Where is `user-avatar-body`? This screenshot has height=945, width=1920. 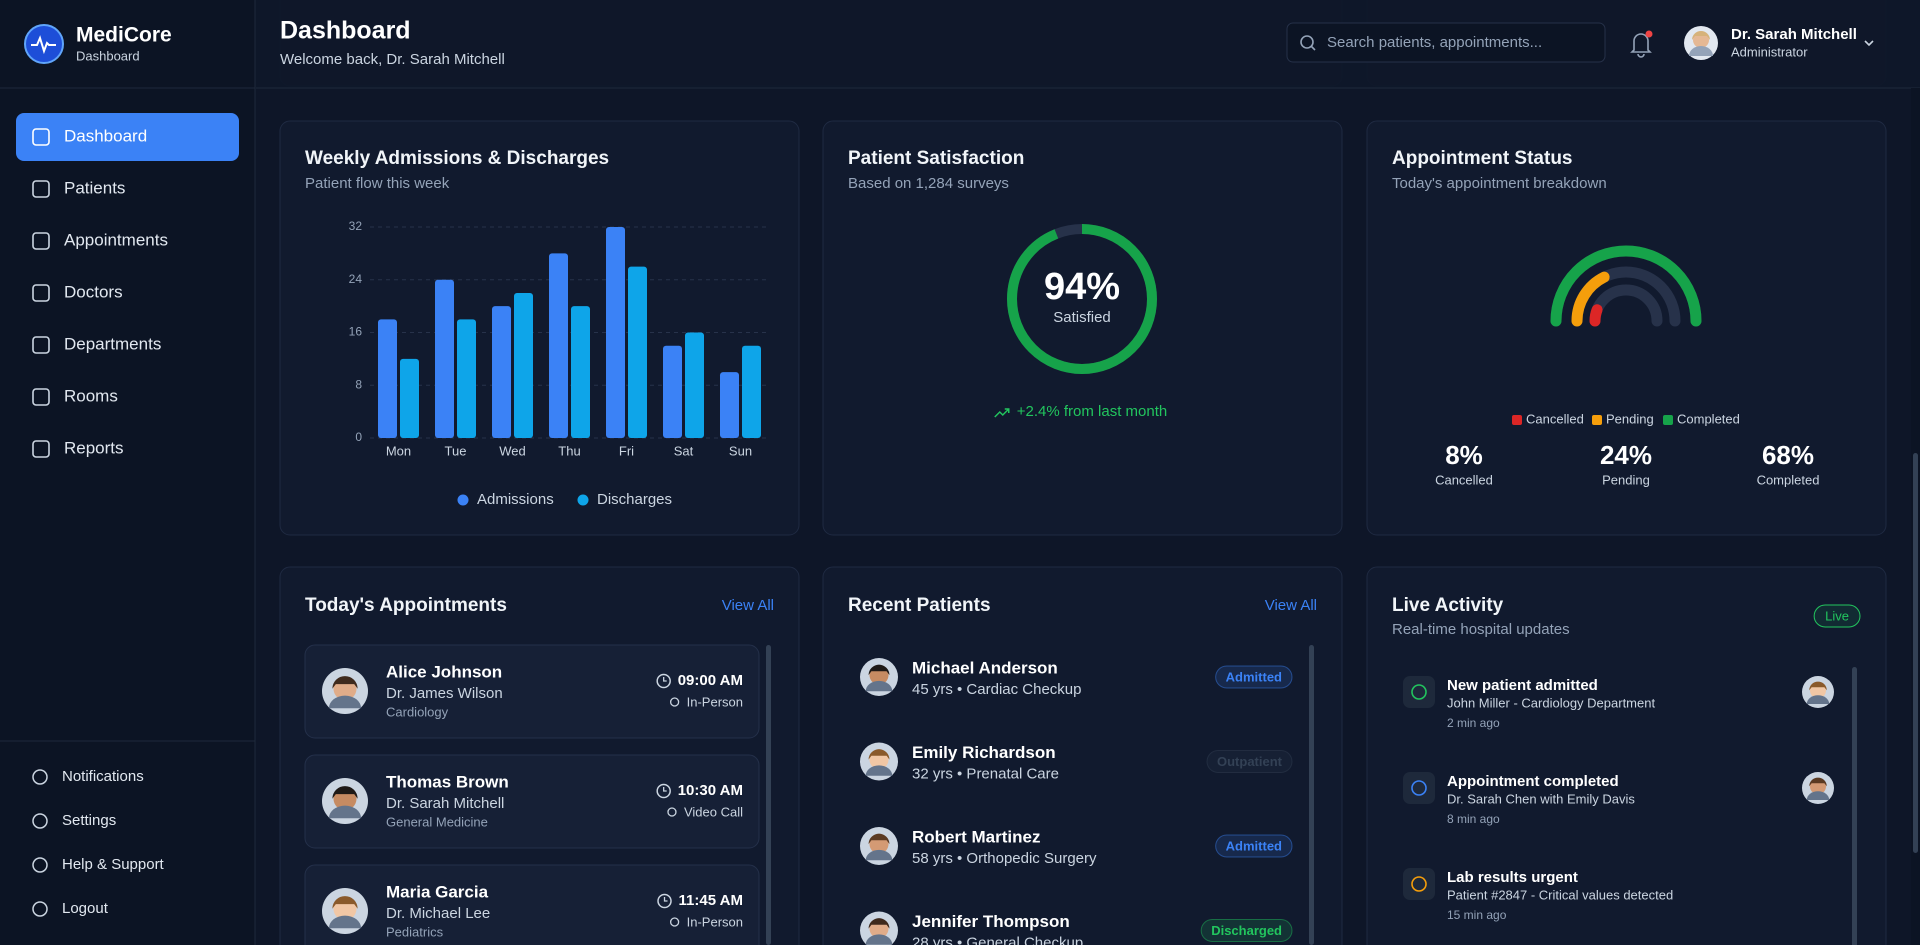
user-avatar-body is located at coordinates (1701, 51).